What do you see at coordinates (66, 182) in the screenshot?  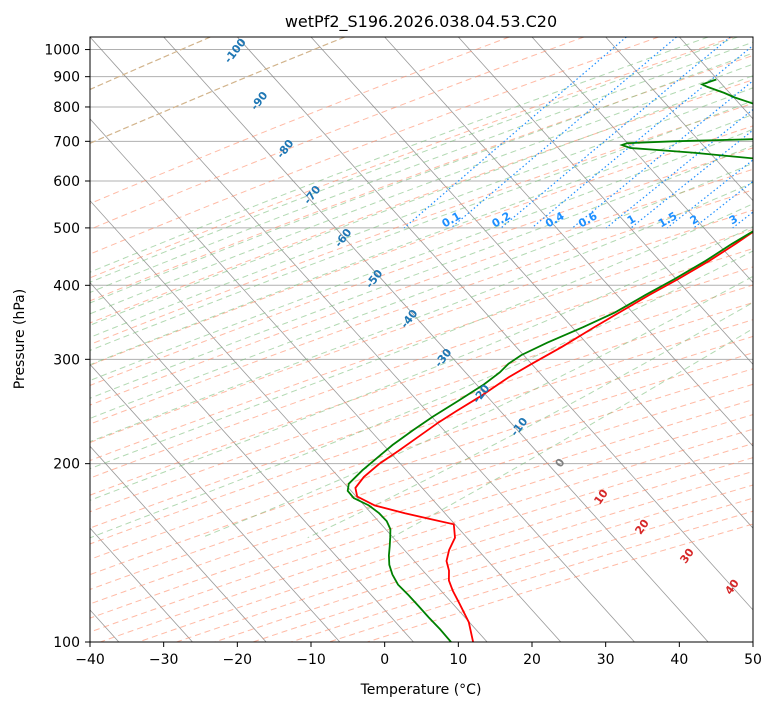 I see `y-tick-label: 600` at bounding box center [66, 182].